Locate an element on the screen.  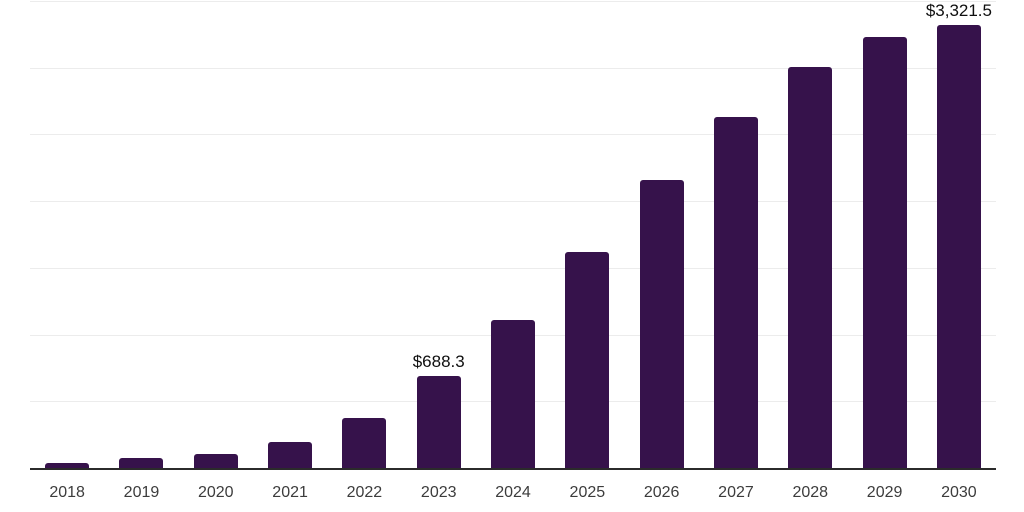
bar-column-2024 is located at coordinates (513, 234).